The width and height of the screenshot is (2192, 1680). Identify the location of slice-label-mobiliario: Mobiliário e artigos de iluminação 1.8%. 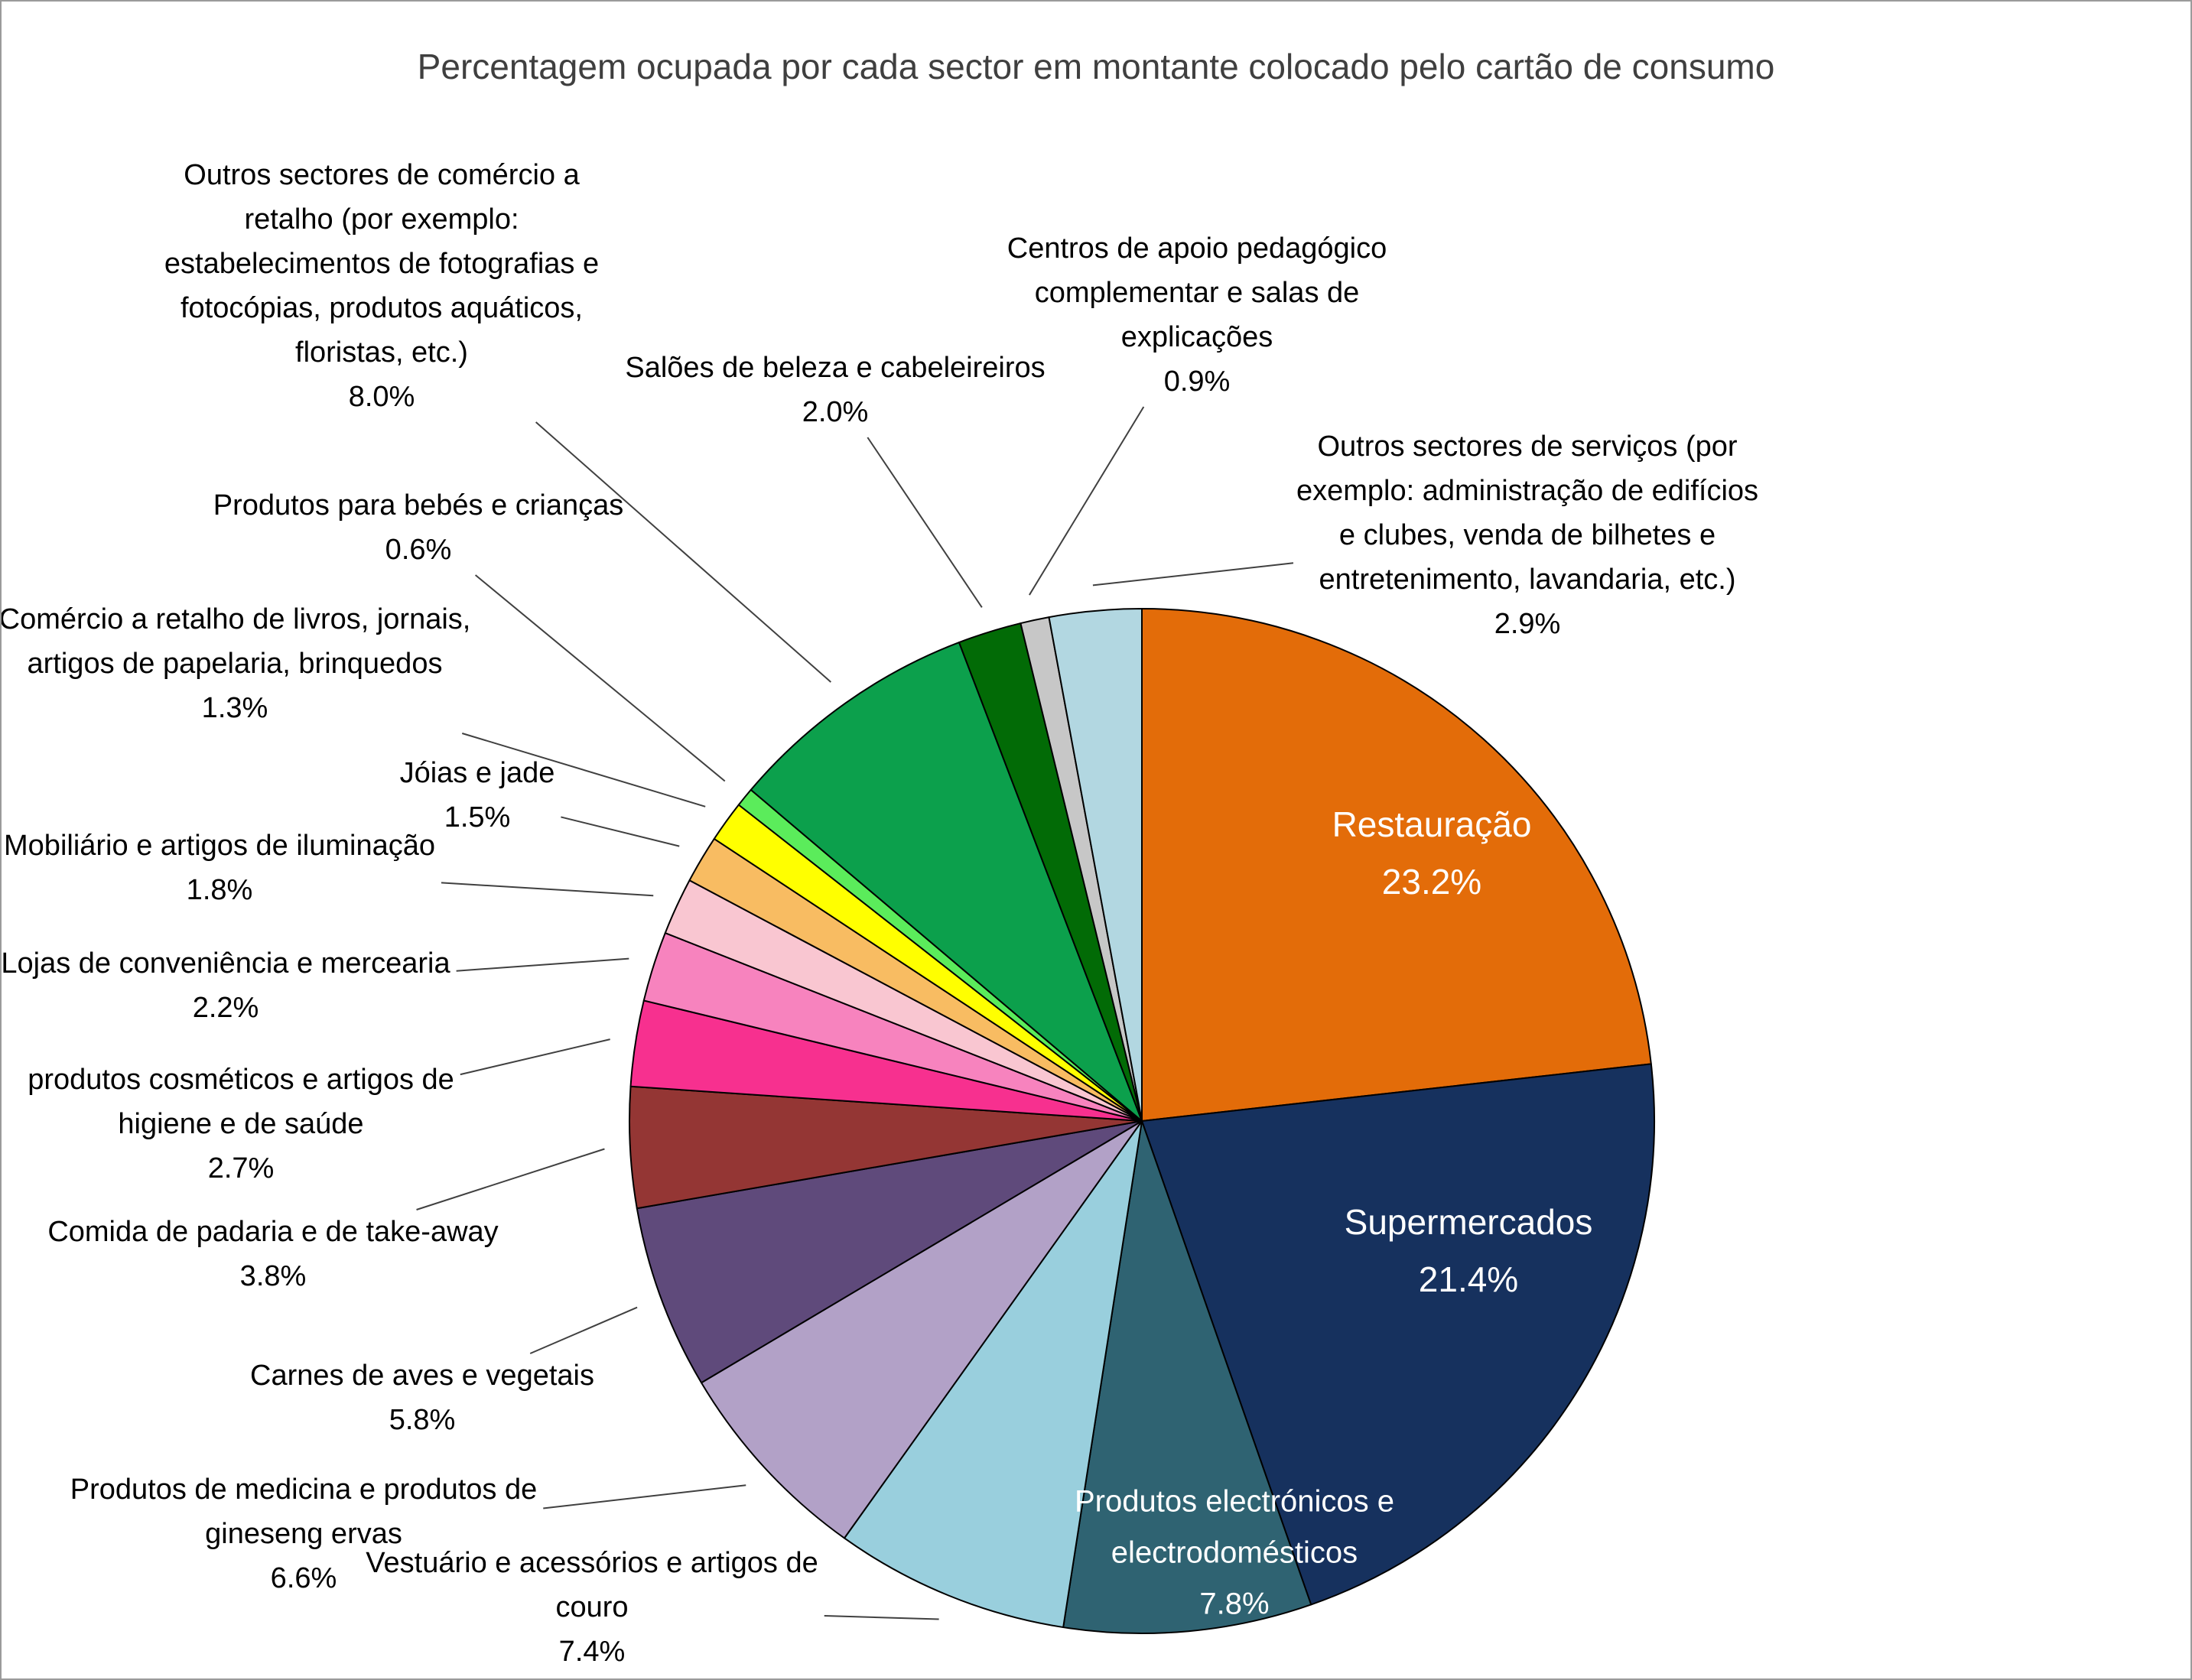
(219, 868).